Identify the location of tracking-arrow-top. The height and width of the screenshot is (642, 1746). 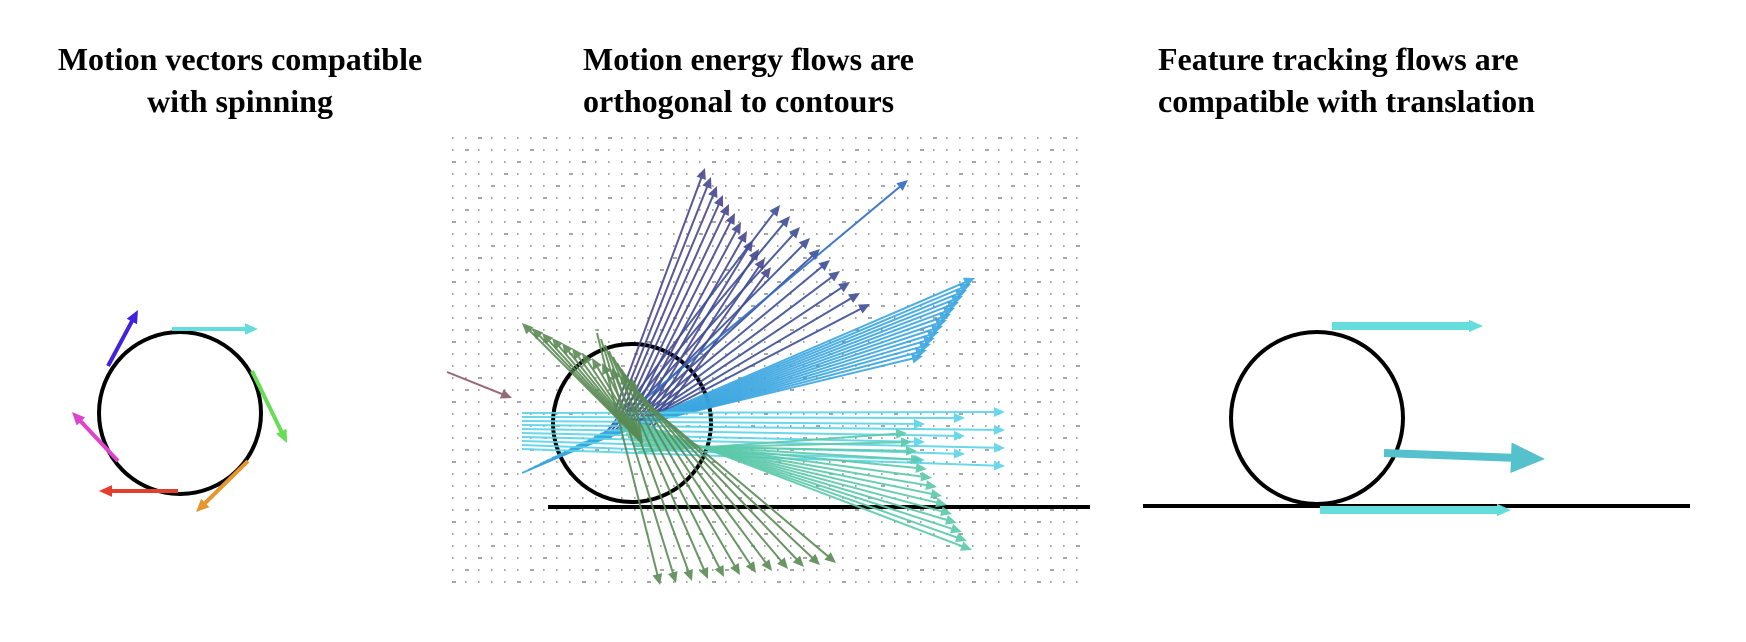
(1407, 326).